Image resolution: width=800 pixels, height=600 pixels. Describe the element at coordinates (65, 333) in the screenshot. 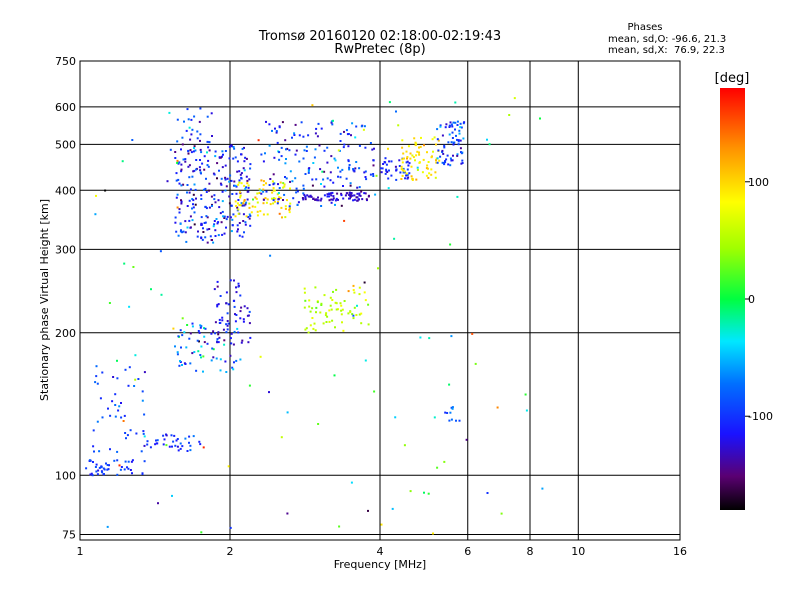

I see `y-tick-label: 200` at that location.